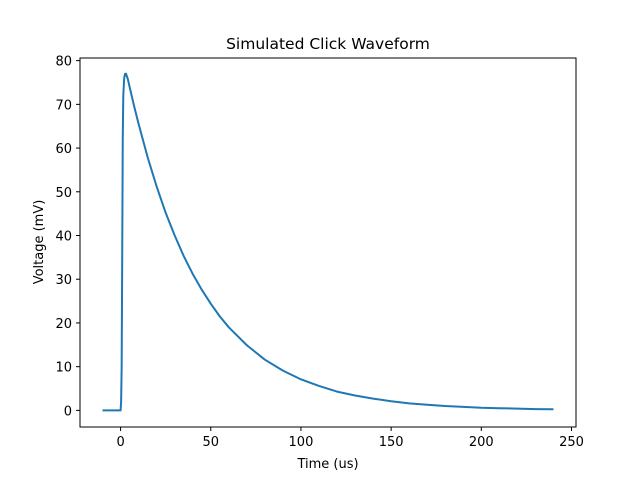 This screenshot has height=480, width=640. I want to click on x-tick-label: 200, so click(481, 442).